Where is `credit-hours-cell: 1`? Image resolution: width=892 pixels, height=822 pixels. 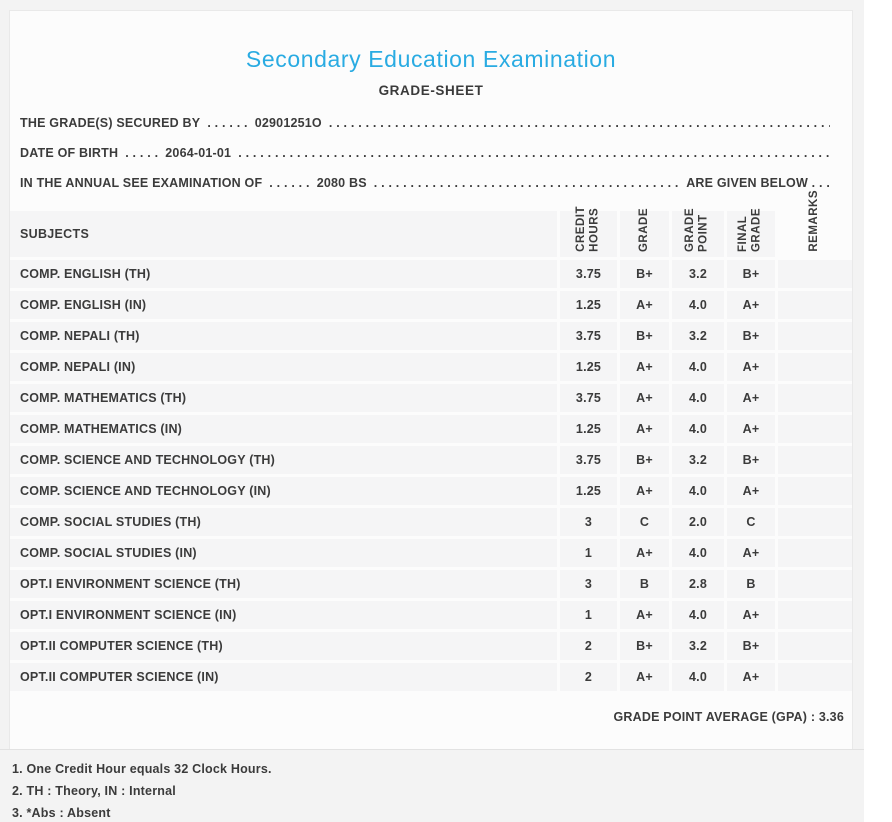
credit-hours-cell: 1 is located at coordinates (588, 615).